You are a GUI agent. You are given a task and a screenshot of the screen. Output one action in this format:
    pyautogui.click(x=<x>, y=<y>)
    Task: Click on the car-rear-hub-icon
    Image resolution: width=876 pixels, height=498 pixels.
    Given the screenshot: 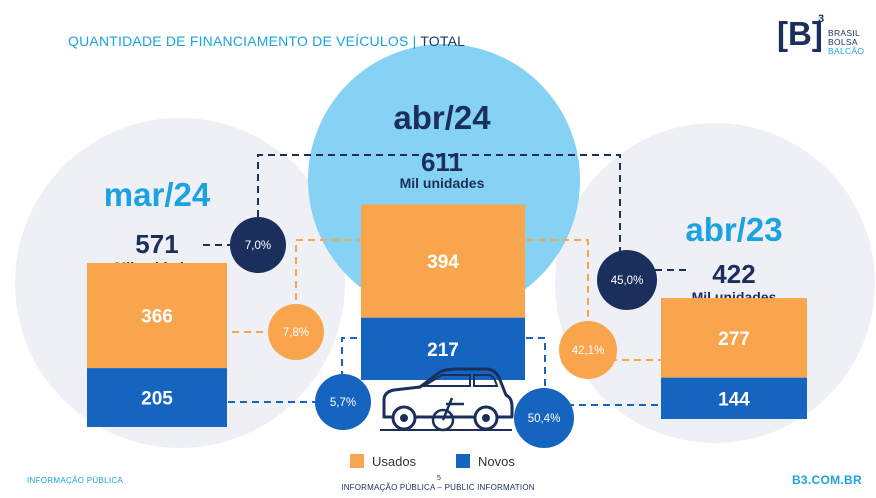 What is the action you would take?
    pyautogui.click(x=486, y=418)
    